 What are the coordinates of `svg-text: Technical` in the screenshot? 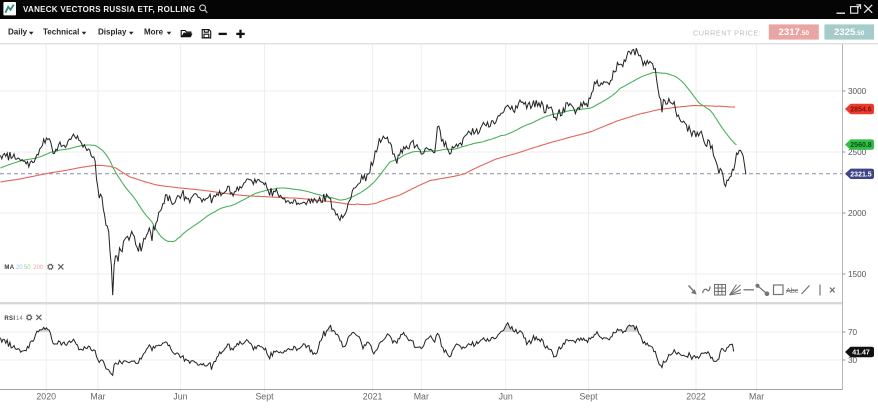 It's located at (61, 32).